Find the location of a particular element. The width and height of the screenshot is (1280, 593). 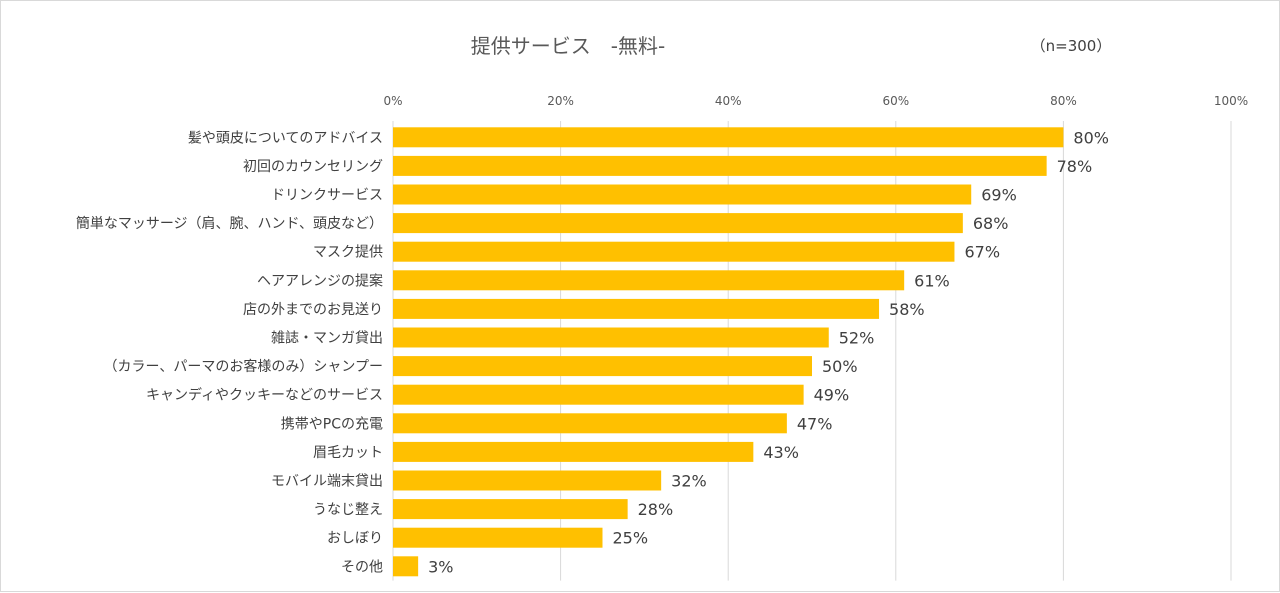

category-label: 眉毛カット is located at coordinates (348, 453).